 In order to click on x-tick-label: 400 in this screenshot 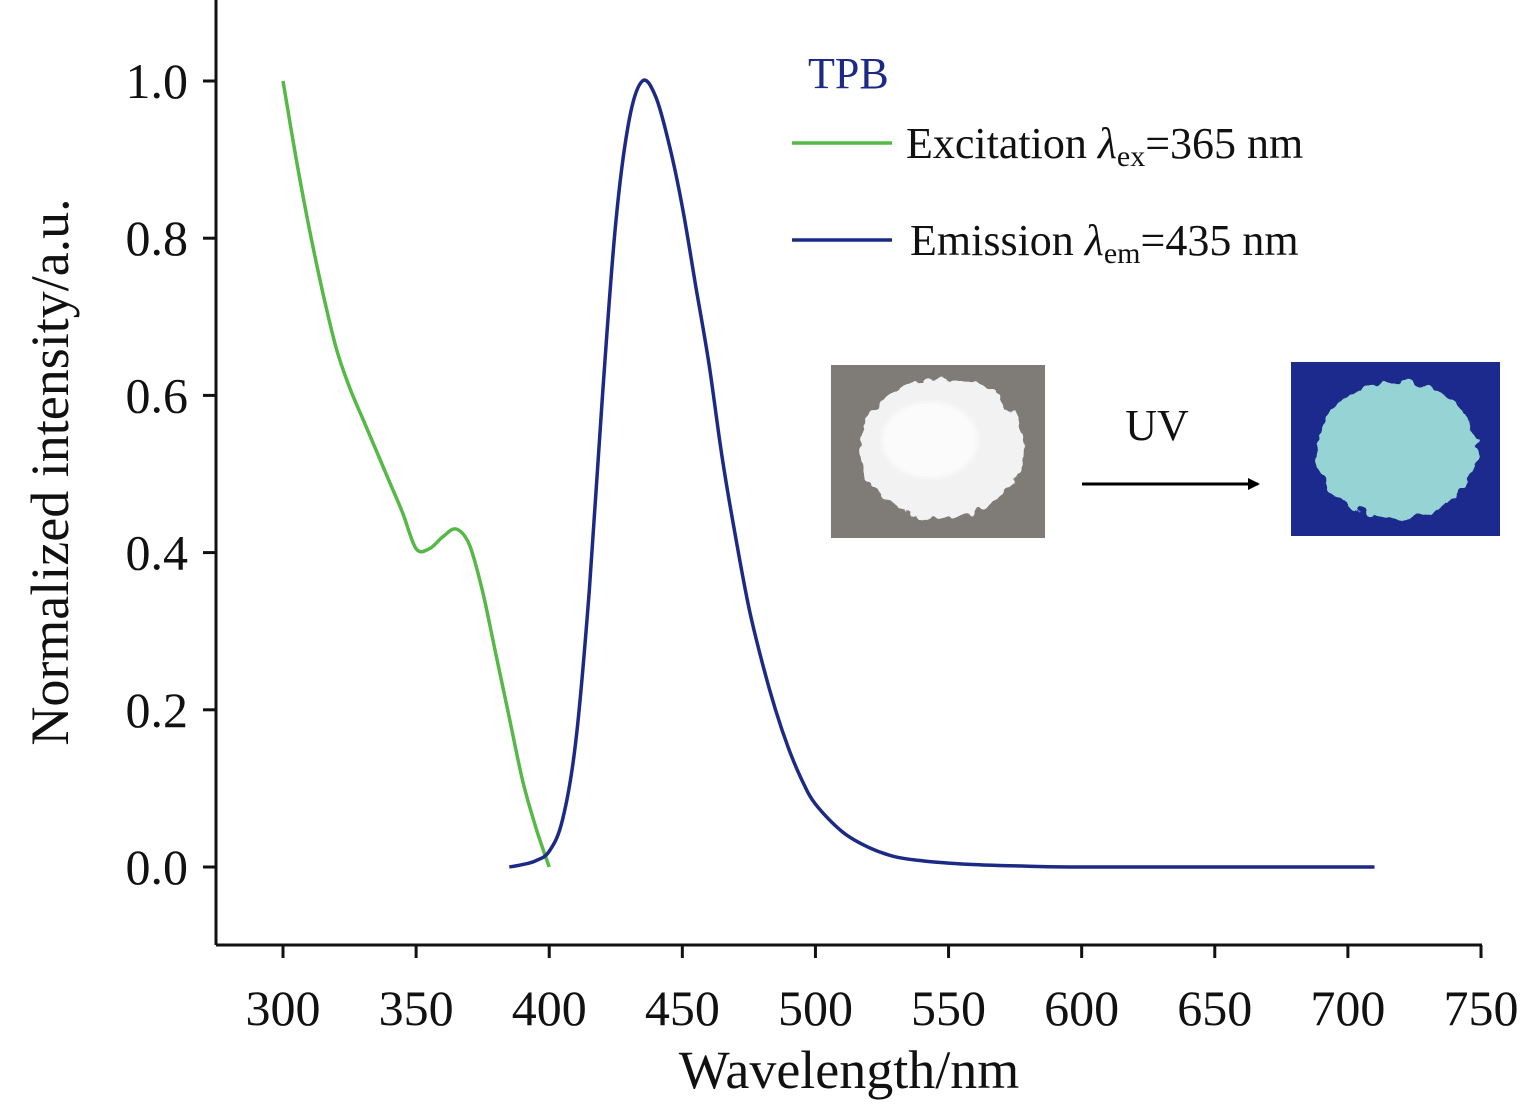, I will do `click(549, 1008)`.